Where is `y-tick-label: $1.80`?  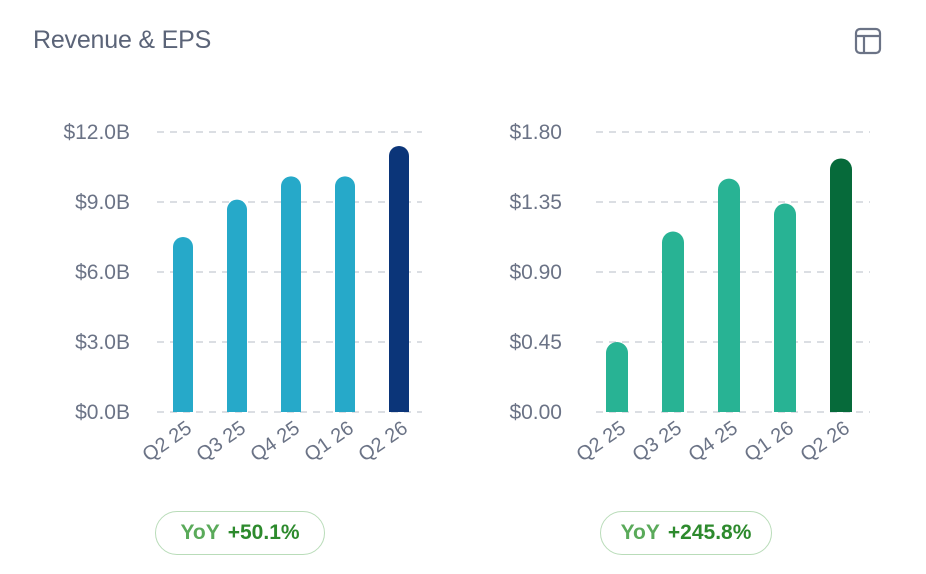
y-tick-label: $1.80 is located at coordinates (535, 132).